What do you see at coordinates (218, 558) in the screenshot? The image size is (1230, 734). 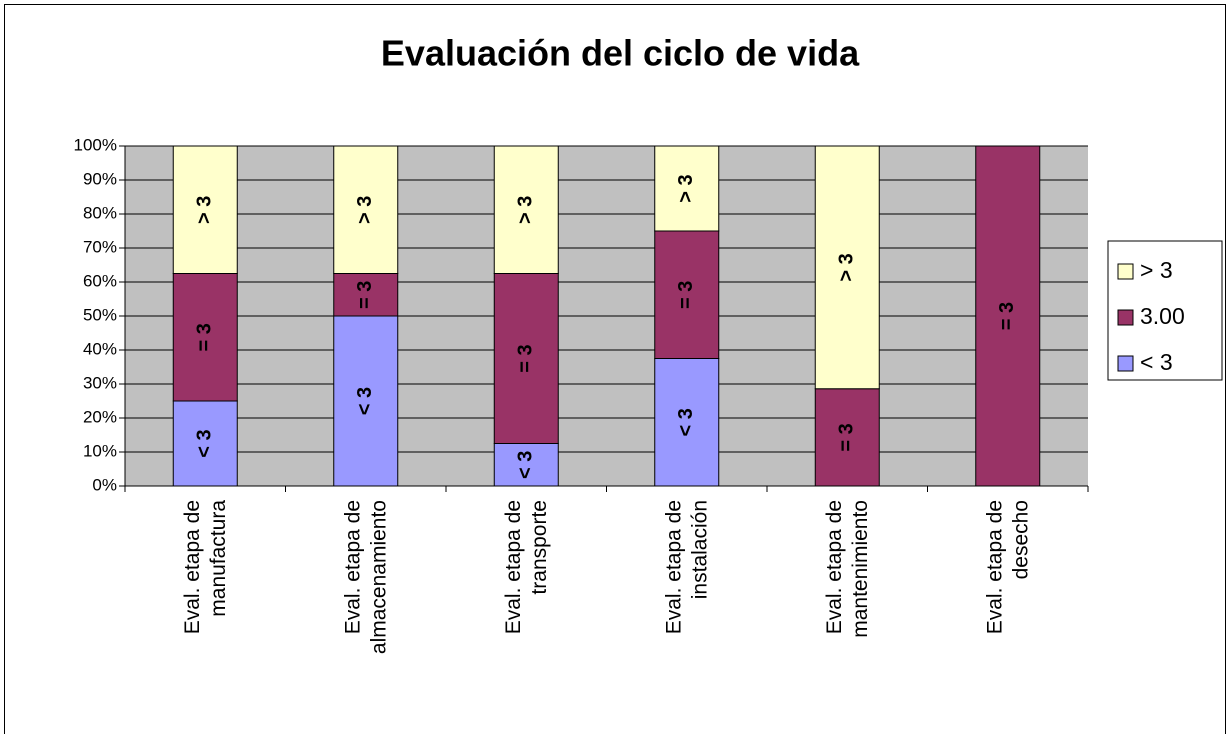 I see `x-tick-label: manufactura` at bounding box center [218, 558].